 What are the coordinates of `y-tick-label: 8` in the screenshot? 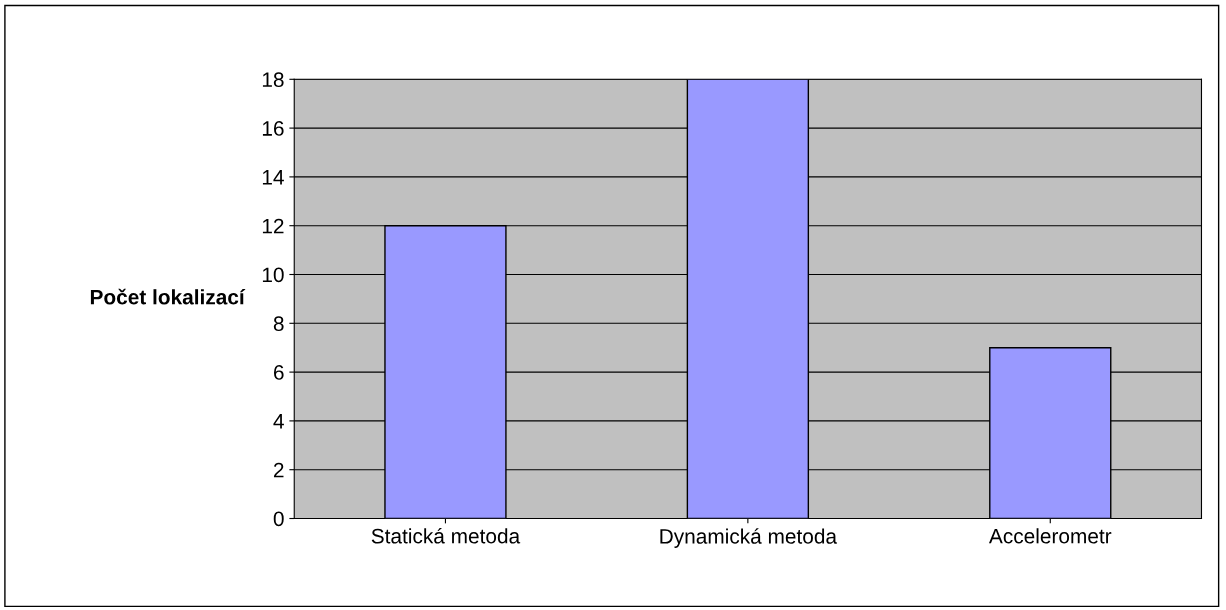 It's located at (278, 324).